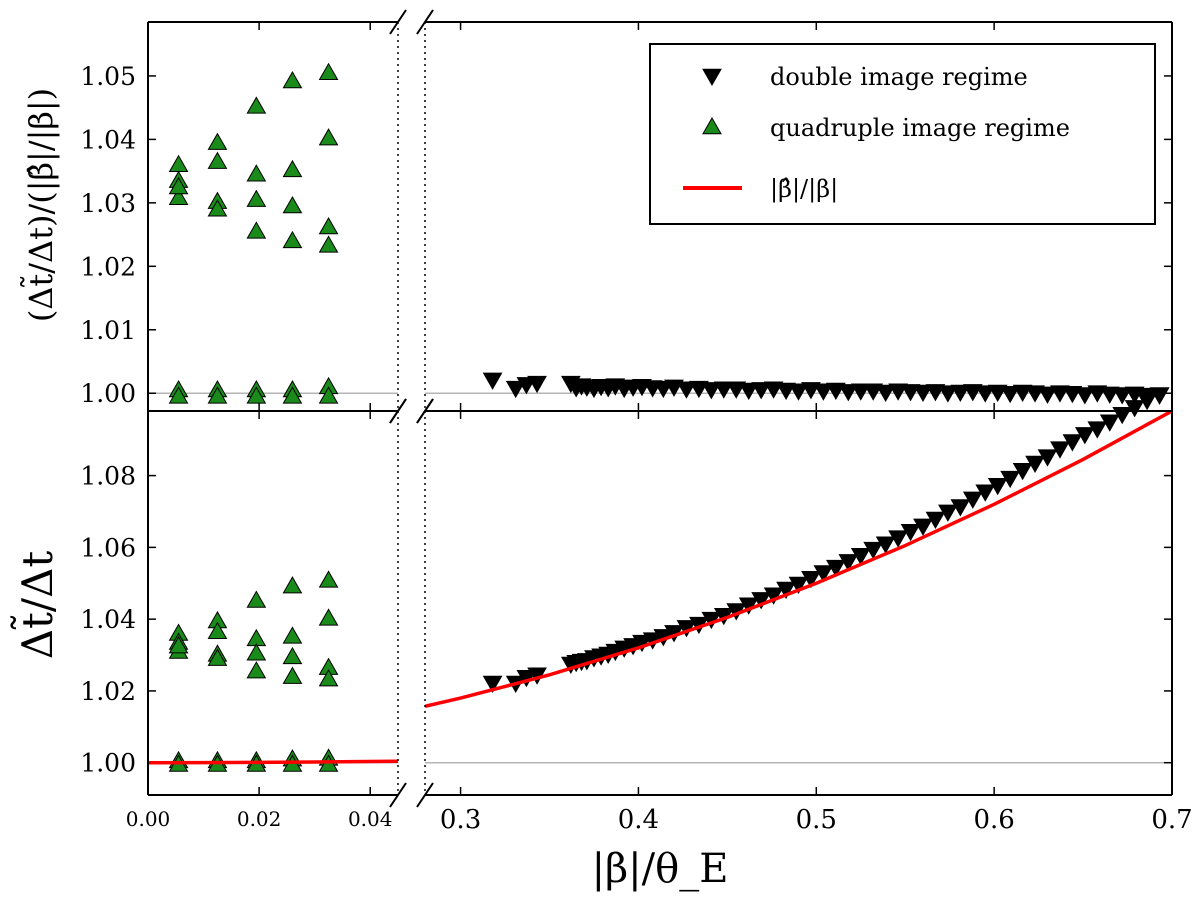 The height and width of the screenshot is (907, 1200). Describe the element at coordinates (259, 819) in the screenshot. I see `x-tick-label: 0.02` at that location.